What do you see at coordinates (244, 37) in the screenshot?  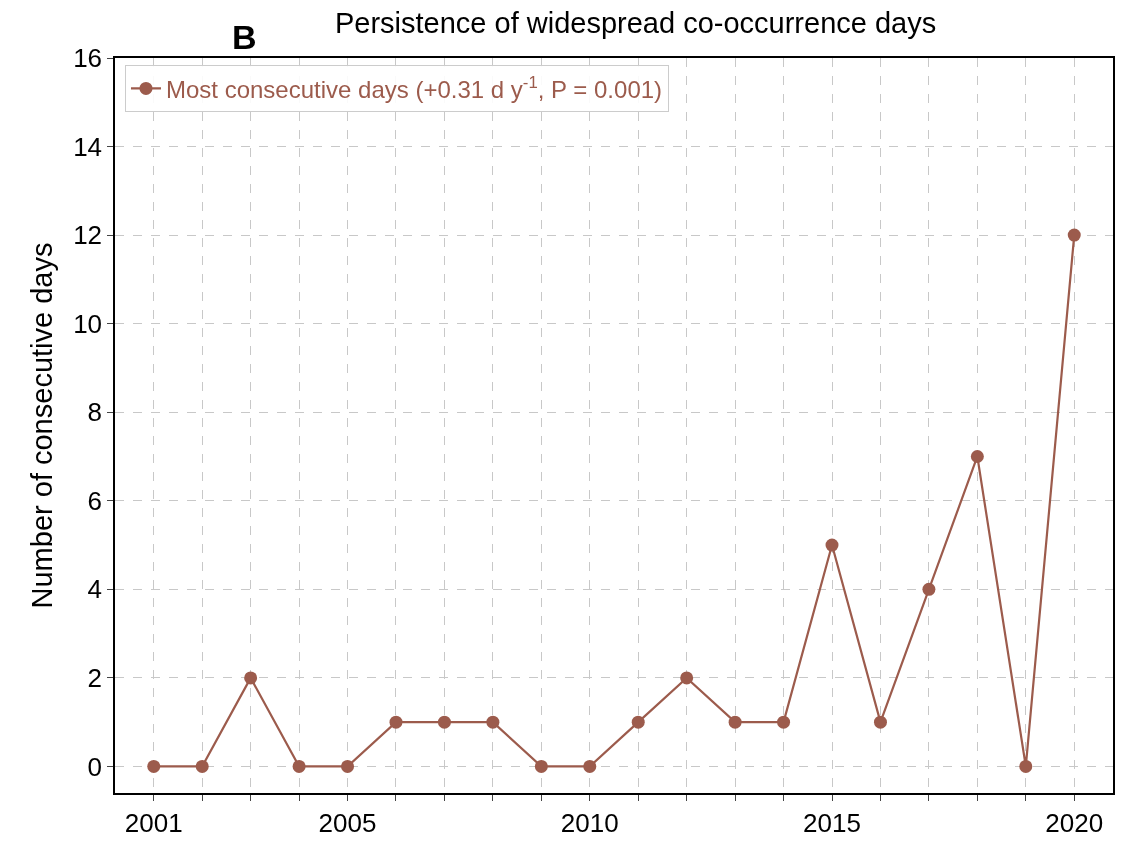 I see `text: B` at bounding box center [244, 37].